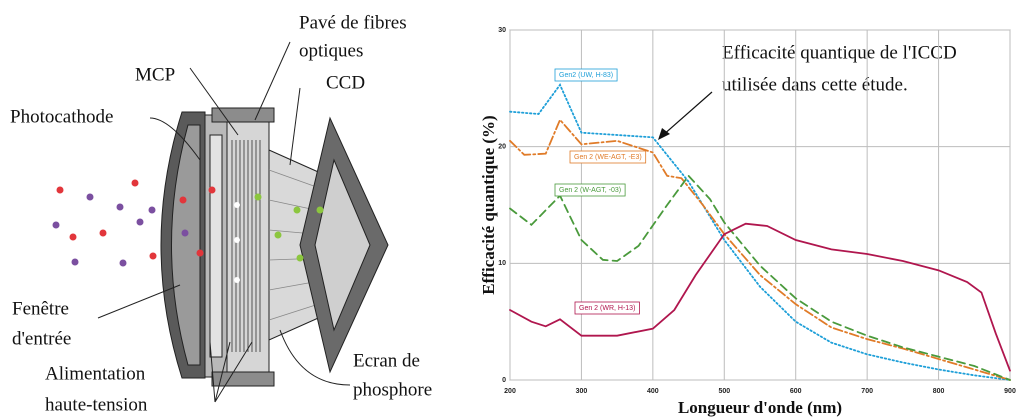 The height and width of the screenshot is (419, 1016). What do you see at coordinates (186, 245) in the screenshot?
I see `window-inner` at bounding box center [186, 245].